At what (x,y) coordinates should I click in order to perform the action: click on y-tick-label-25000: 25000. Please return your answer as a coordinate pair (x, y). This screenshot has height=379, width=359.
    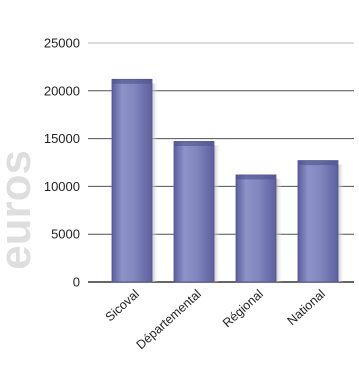
    Looking at the image, I should click on (62, 43).